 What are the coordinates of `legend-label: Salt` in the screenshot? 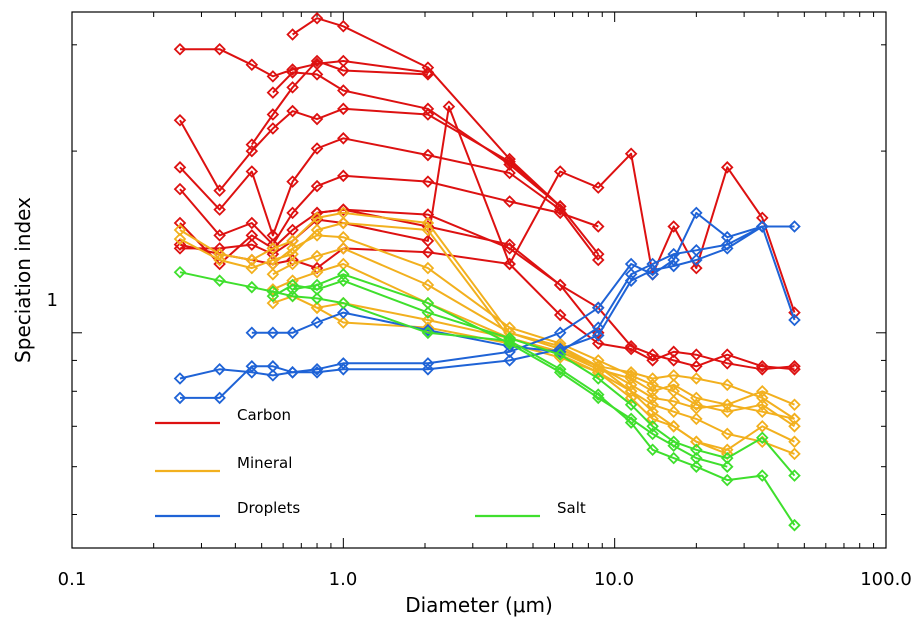 It's located at (571, 508).